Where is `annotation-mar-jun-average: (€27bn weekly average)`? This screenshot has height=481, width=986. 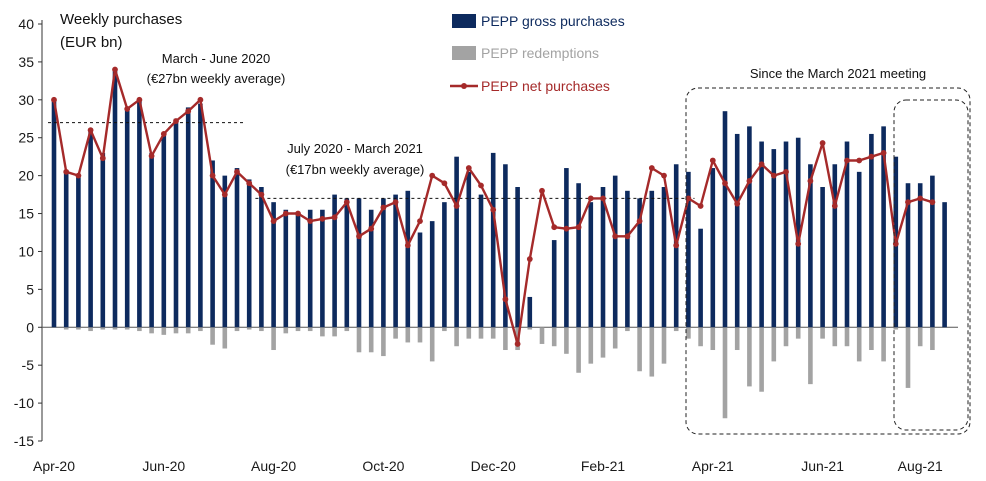
annotation-mar-jun-average: (€27bn weekly average) is located at coordinates (216, 78).